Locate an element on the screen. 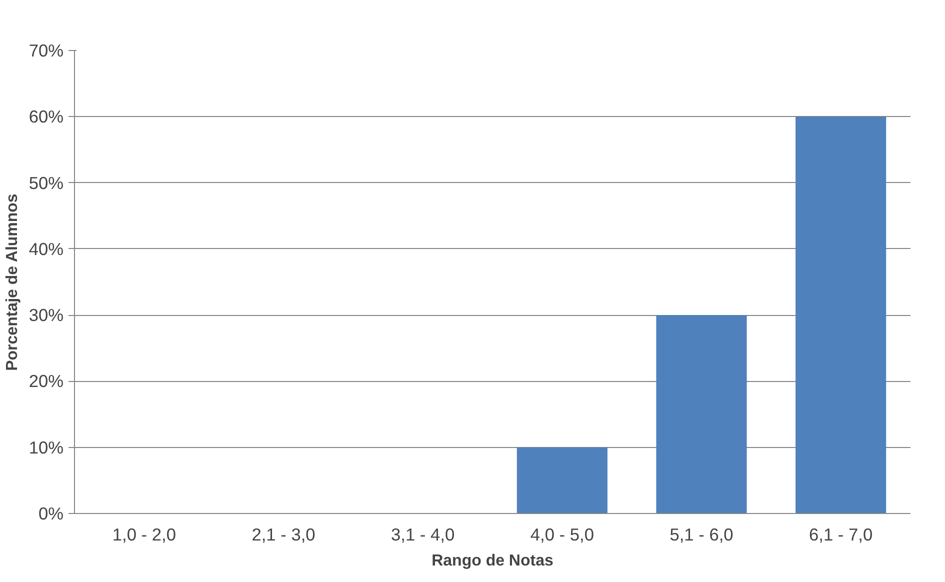 The height and width of the screenshot is (582, 945). x-tick-label: 4,0 - 5,0 is located at coordinates (562, 534).